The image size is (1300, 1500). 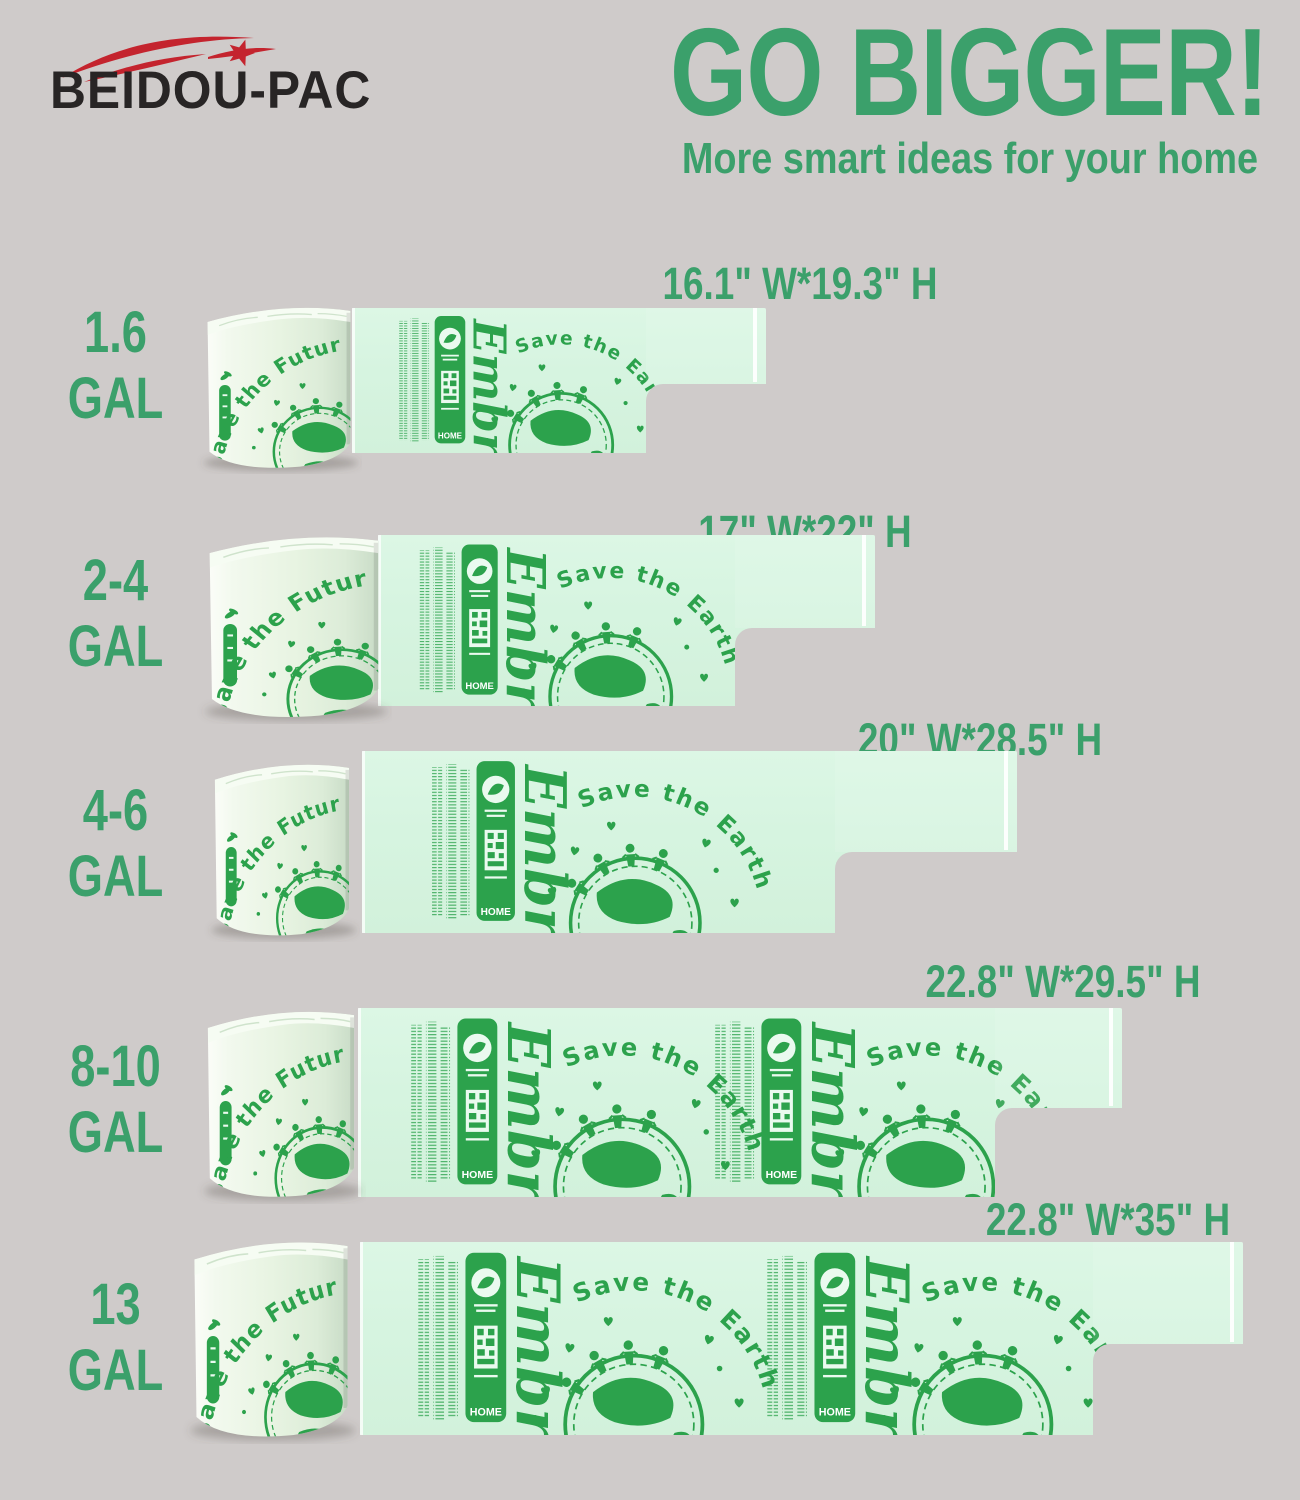 I want to click on dimension-label: 16.1" W*19.3" H, so click(x=800, y=283).